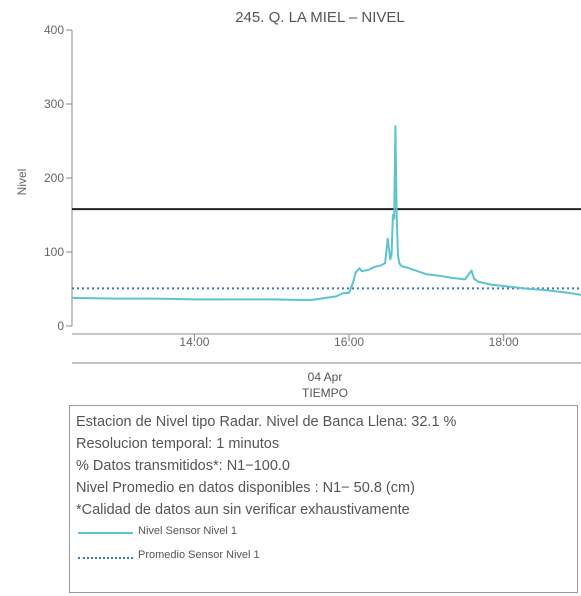  I want to click on y-tick-label: 300, so click(54, 104).